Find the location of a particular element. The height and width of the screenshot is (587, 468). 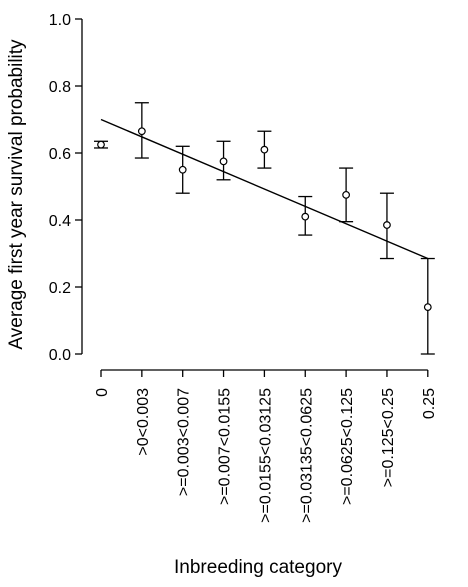

x-tick-label: >=0.0155<0.03125 is located at coordinates (265, 455).